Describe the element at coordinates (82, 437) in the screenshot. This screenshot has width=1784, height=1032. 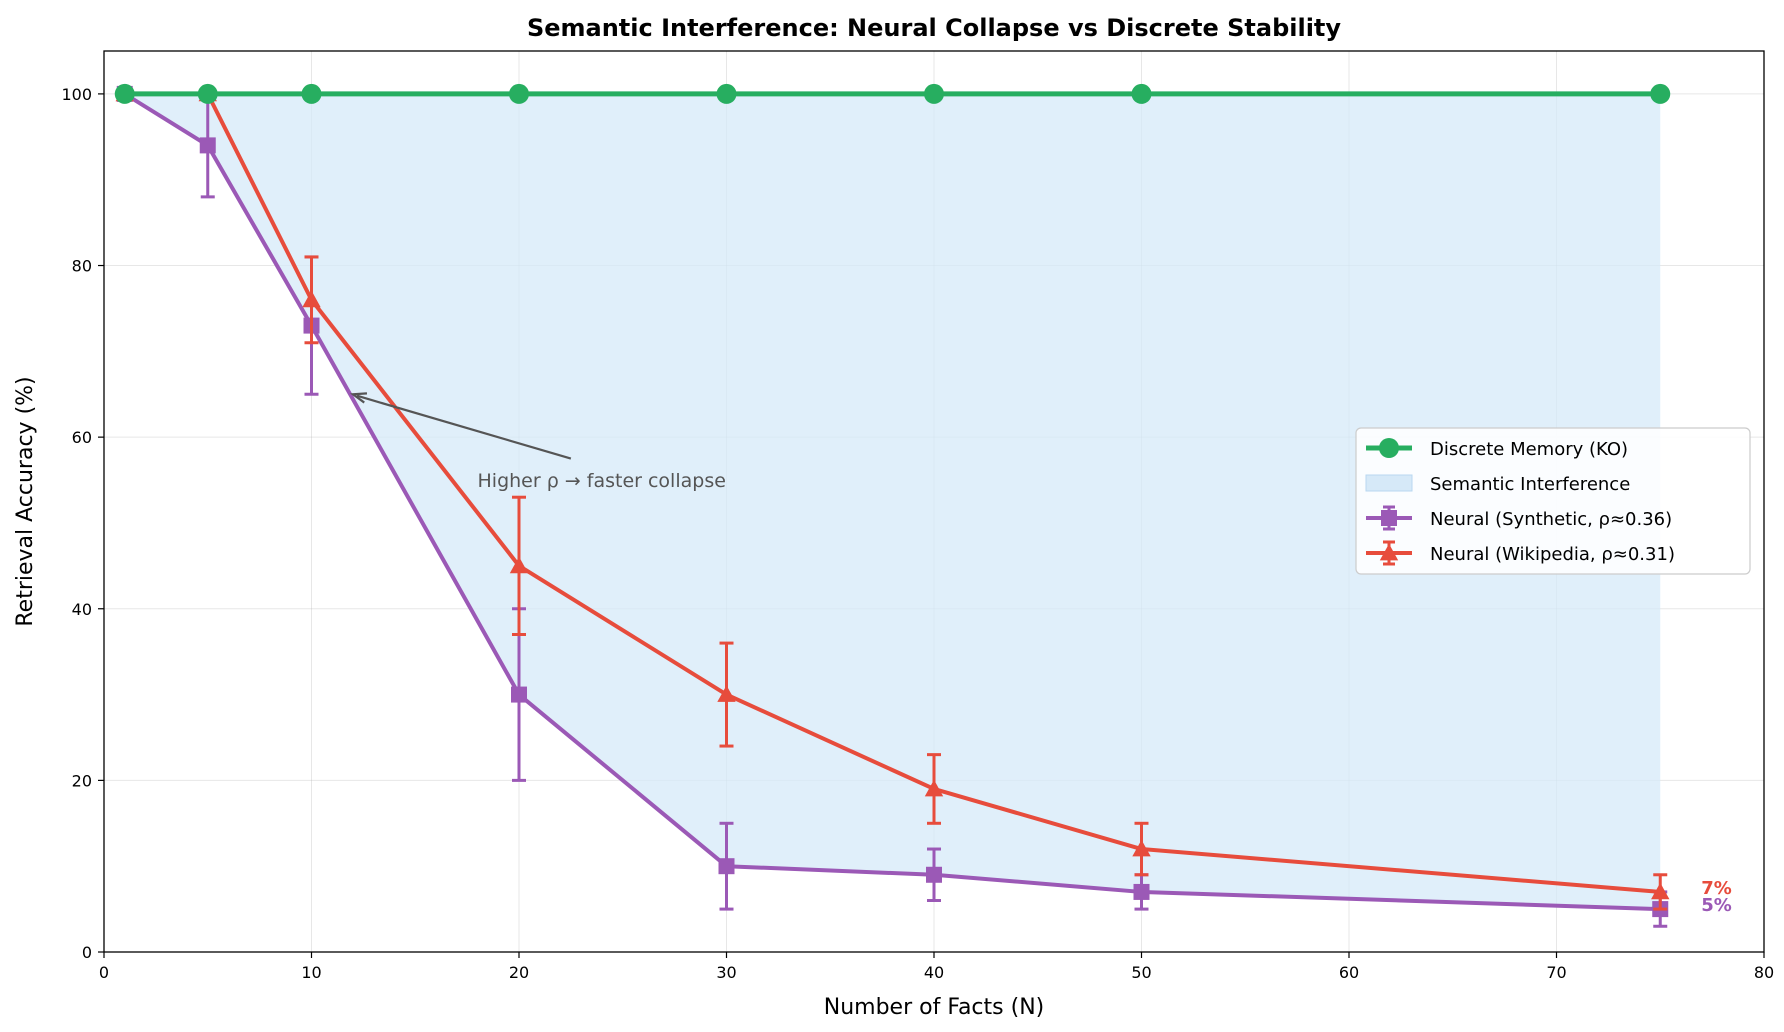
I see `y-tick-label: 60` at that location.